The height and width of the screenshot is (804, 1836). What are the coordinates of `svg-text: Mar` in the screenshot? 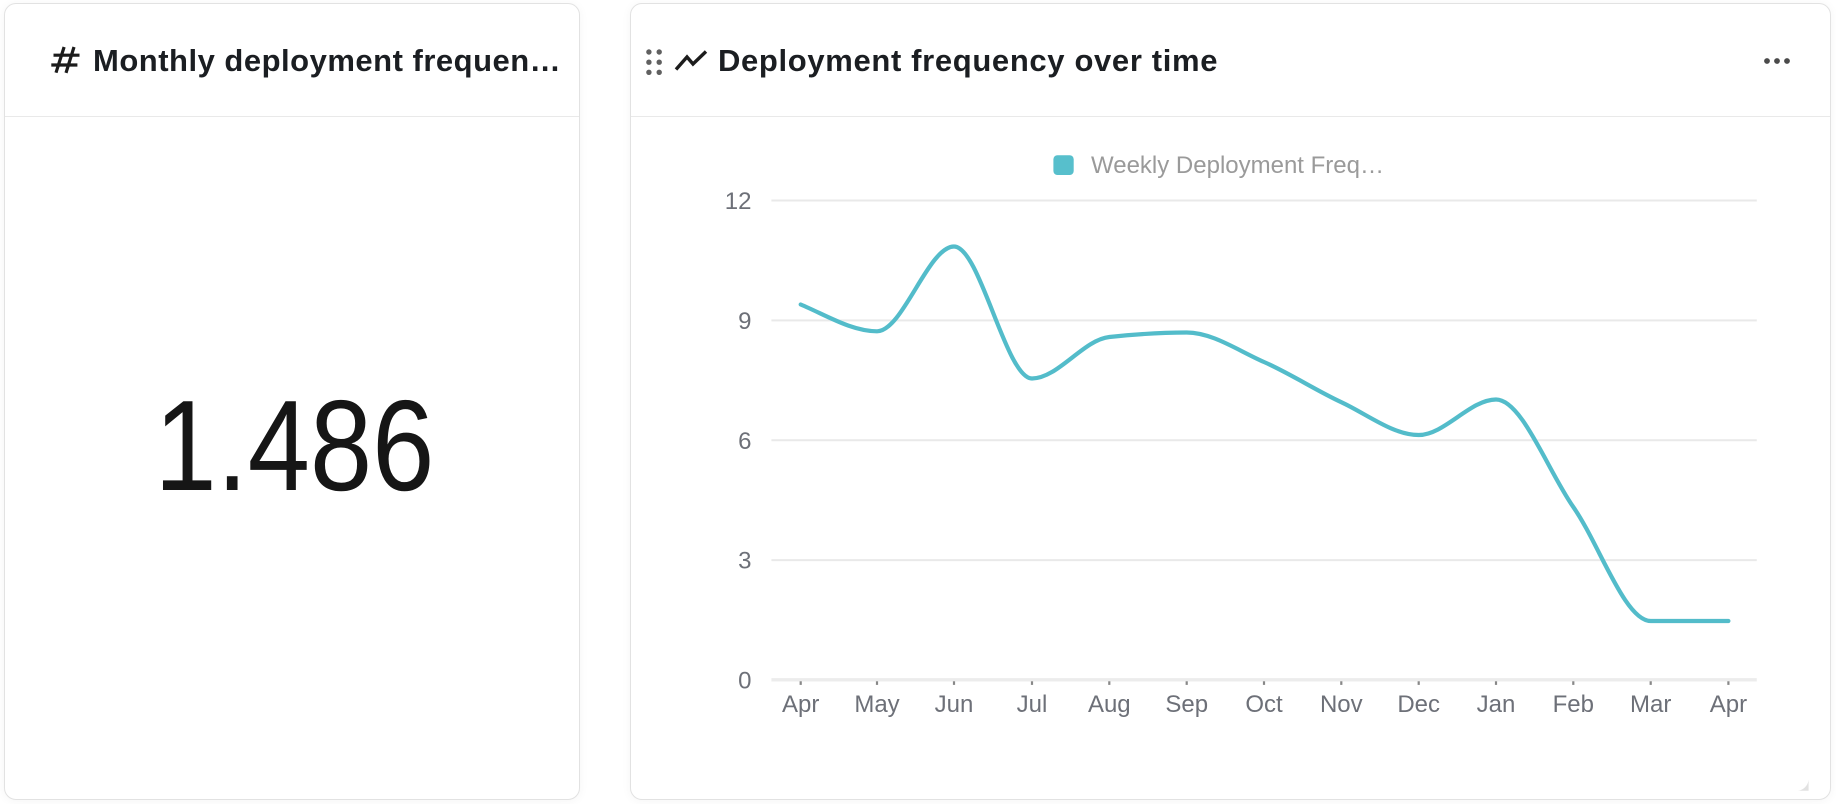 It's located at (1650, 704).